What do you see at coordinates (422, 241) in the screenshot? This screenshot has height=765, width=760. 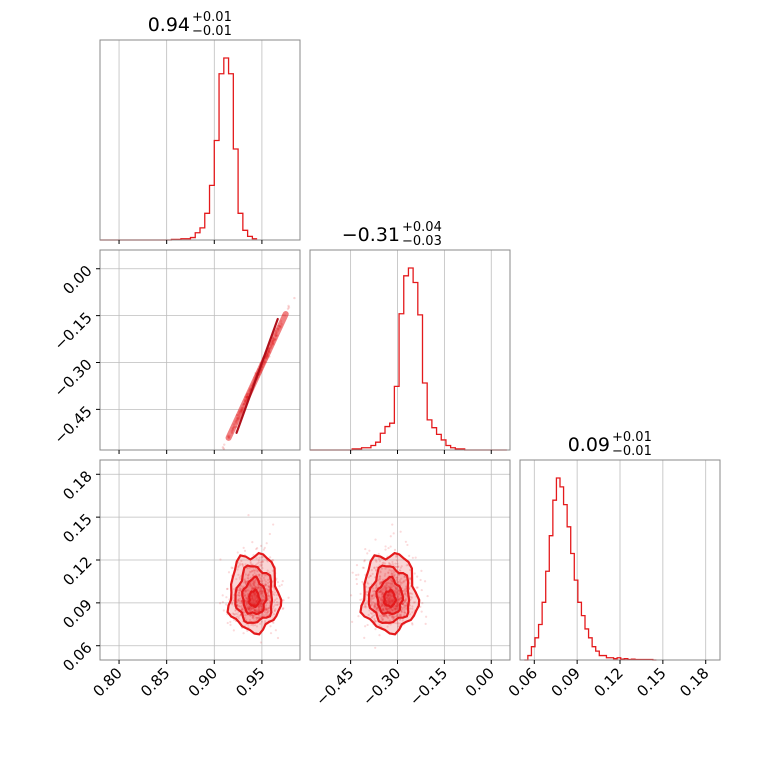 I see `title-minus-error: −0.03` at bounding box center [422, 241].